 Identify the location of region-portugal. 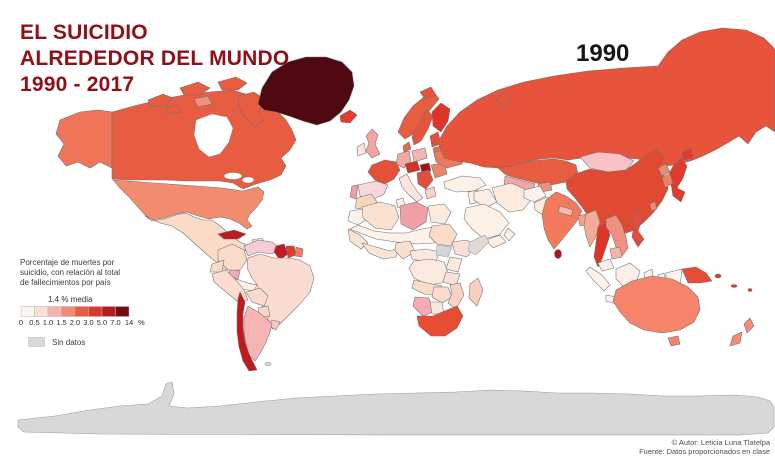
(354, 192).